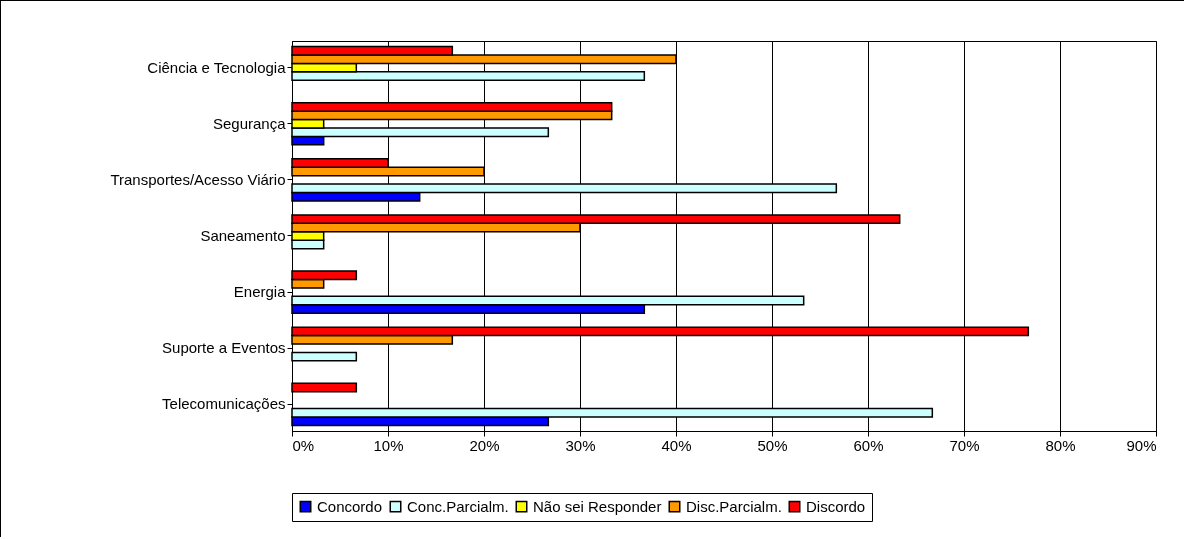 The height and width of the screenshot is (539, 1186). I want to click on legend-label: Disc.Parcialm., so click(734, 506).